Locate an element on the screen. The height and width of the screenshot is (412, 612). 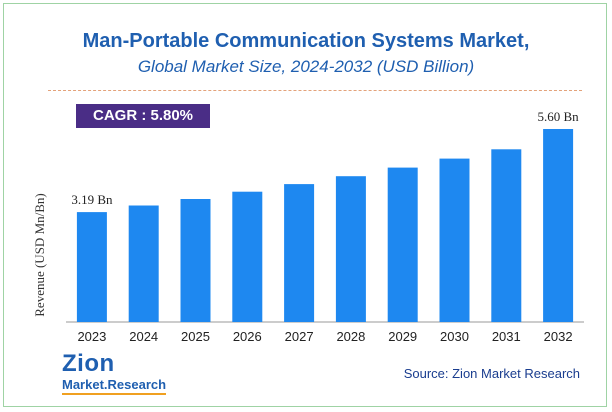
bar-2026 is located at coordinates (247, 256).